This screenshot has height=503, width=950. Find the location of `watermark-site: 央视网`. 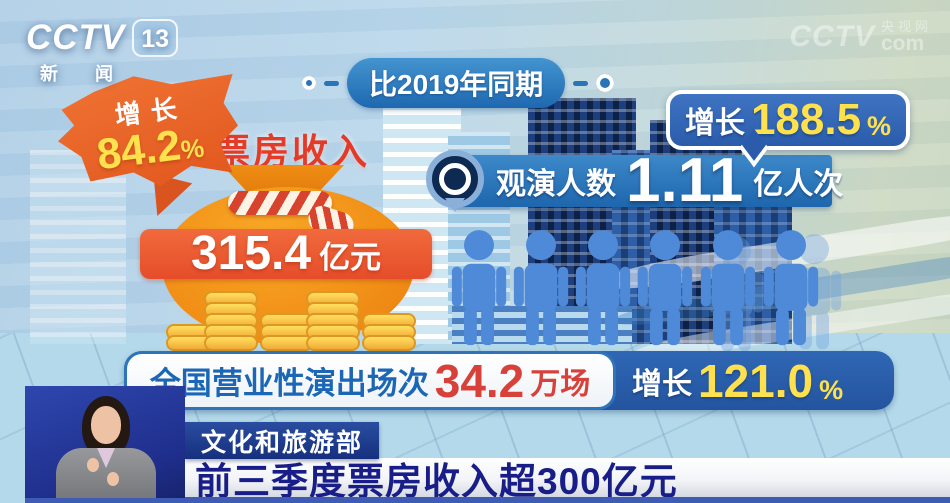

watermark-site: 央视网 is located at coordinates (906, 26).